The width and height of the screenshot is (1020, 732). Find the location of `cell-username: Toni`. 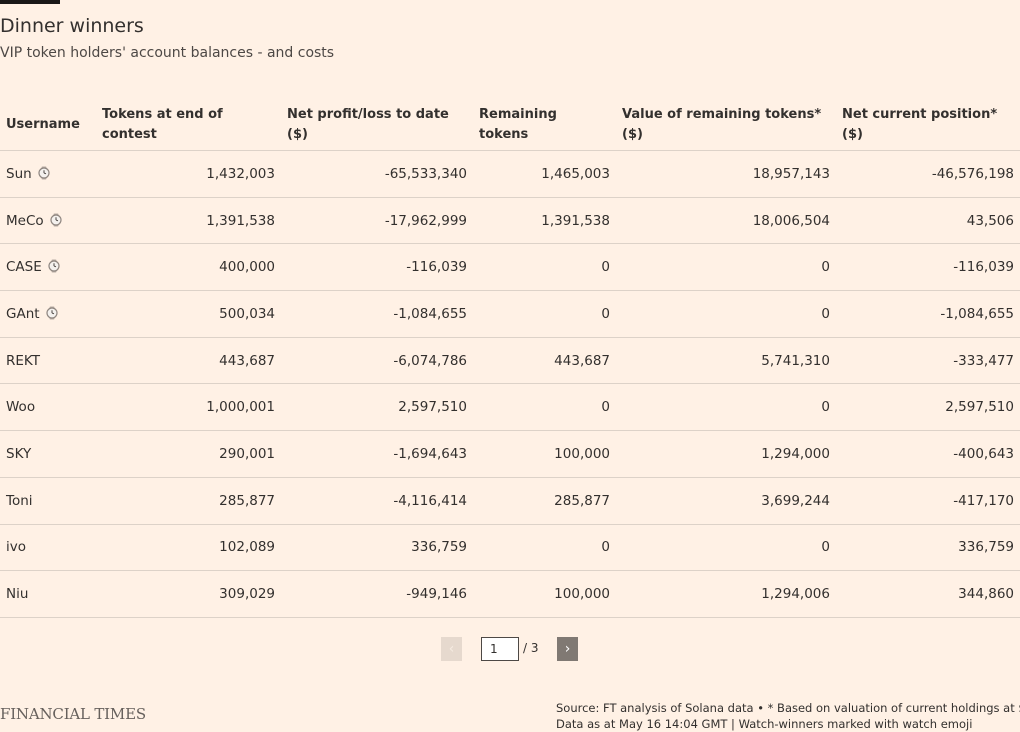

cell-username: Toni is located at coordinates (48, 501).